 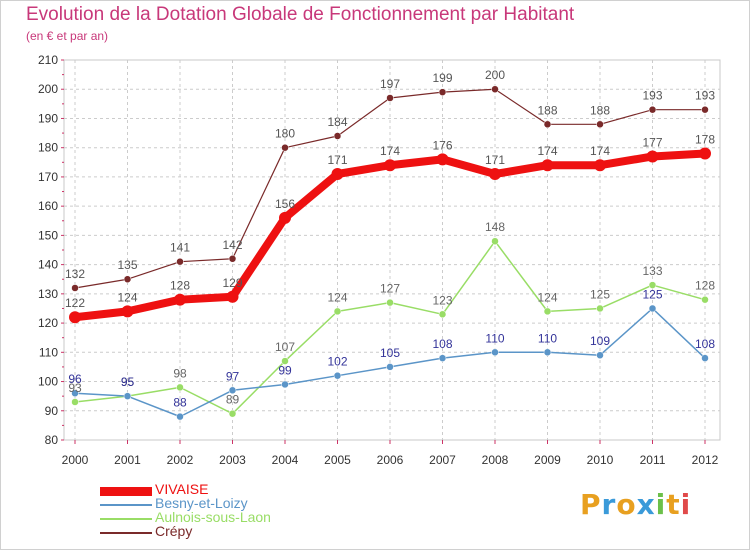 I want to click on y-tick-label: 170, so click(x=48, y=177).